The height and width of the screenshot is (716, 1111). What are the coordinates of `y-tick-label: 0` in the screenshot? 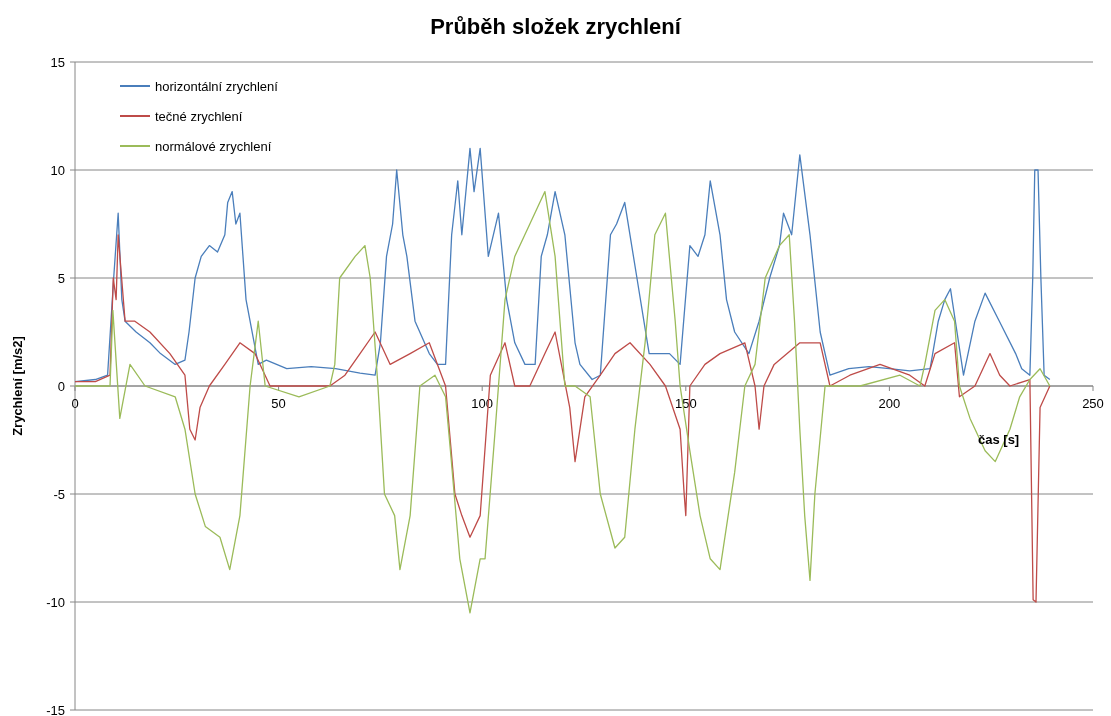 It's located at (61, 386).